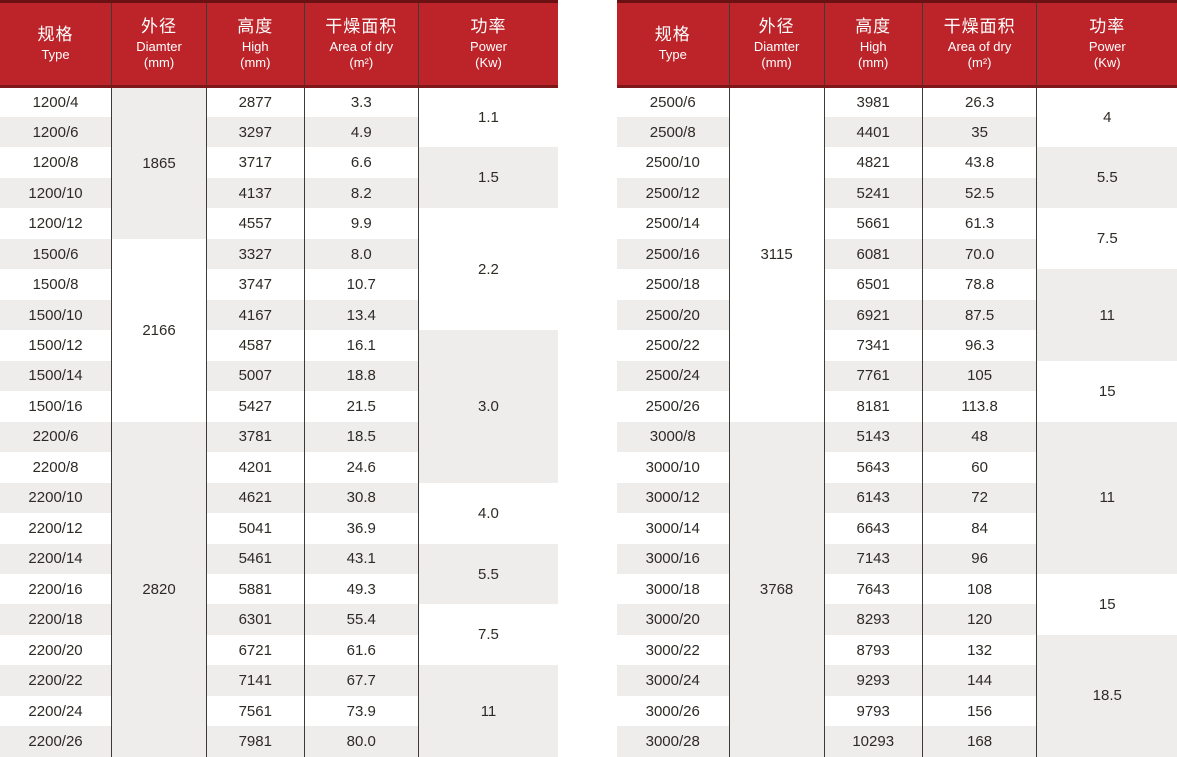  I want to click on column-header-high: 高度 High (mm), so click(873, 44).